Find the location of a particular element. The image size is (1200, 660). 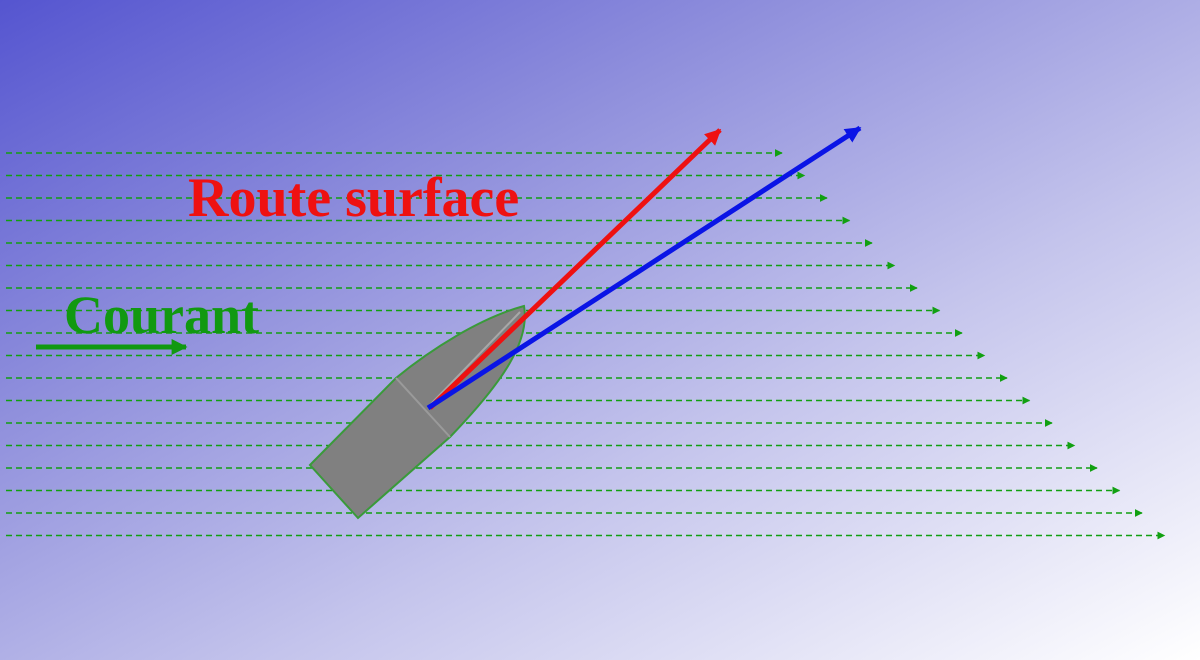

hull-keel-line is located at coordinates (475, 358).